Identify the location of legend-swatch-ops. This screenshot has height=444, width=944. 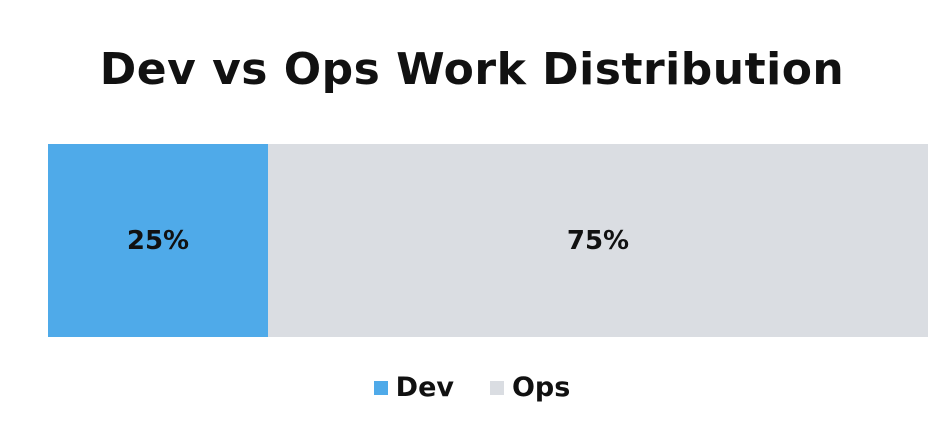
(496, 387).